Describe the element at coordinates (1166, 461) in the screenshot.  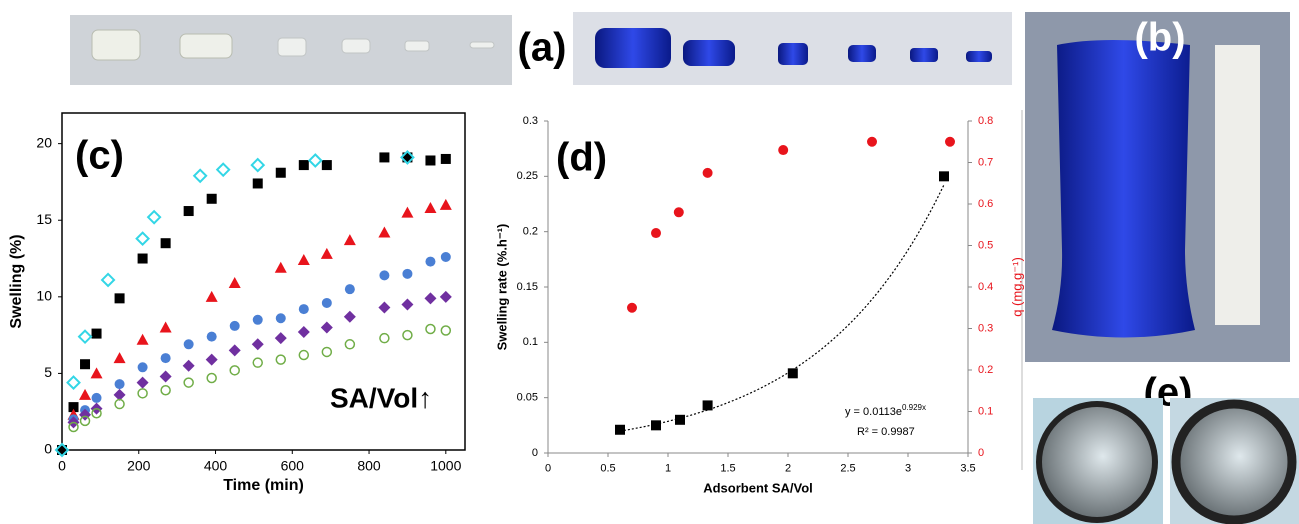
I see `photo-e` at that location.